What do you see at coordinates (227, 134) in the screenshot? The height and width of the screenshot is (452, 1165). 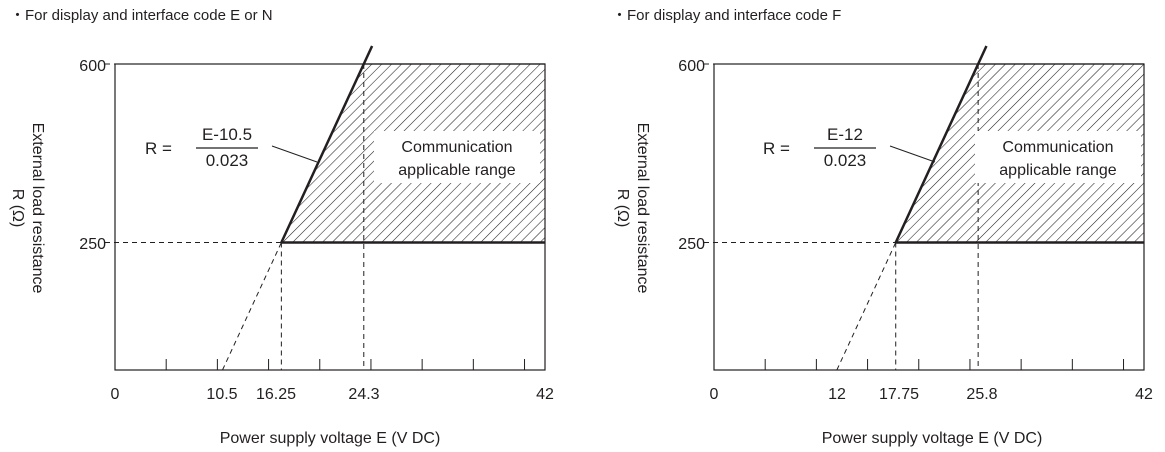 I see `formula-numerator: E-10.5` at bounding box center [227, 134].